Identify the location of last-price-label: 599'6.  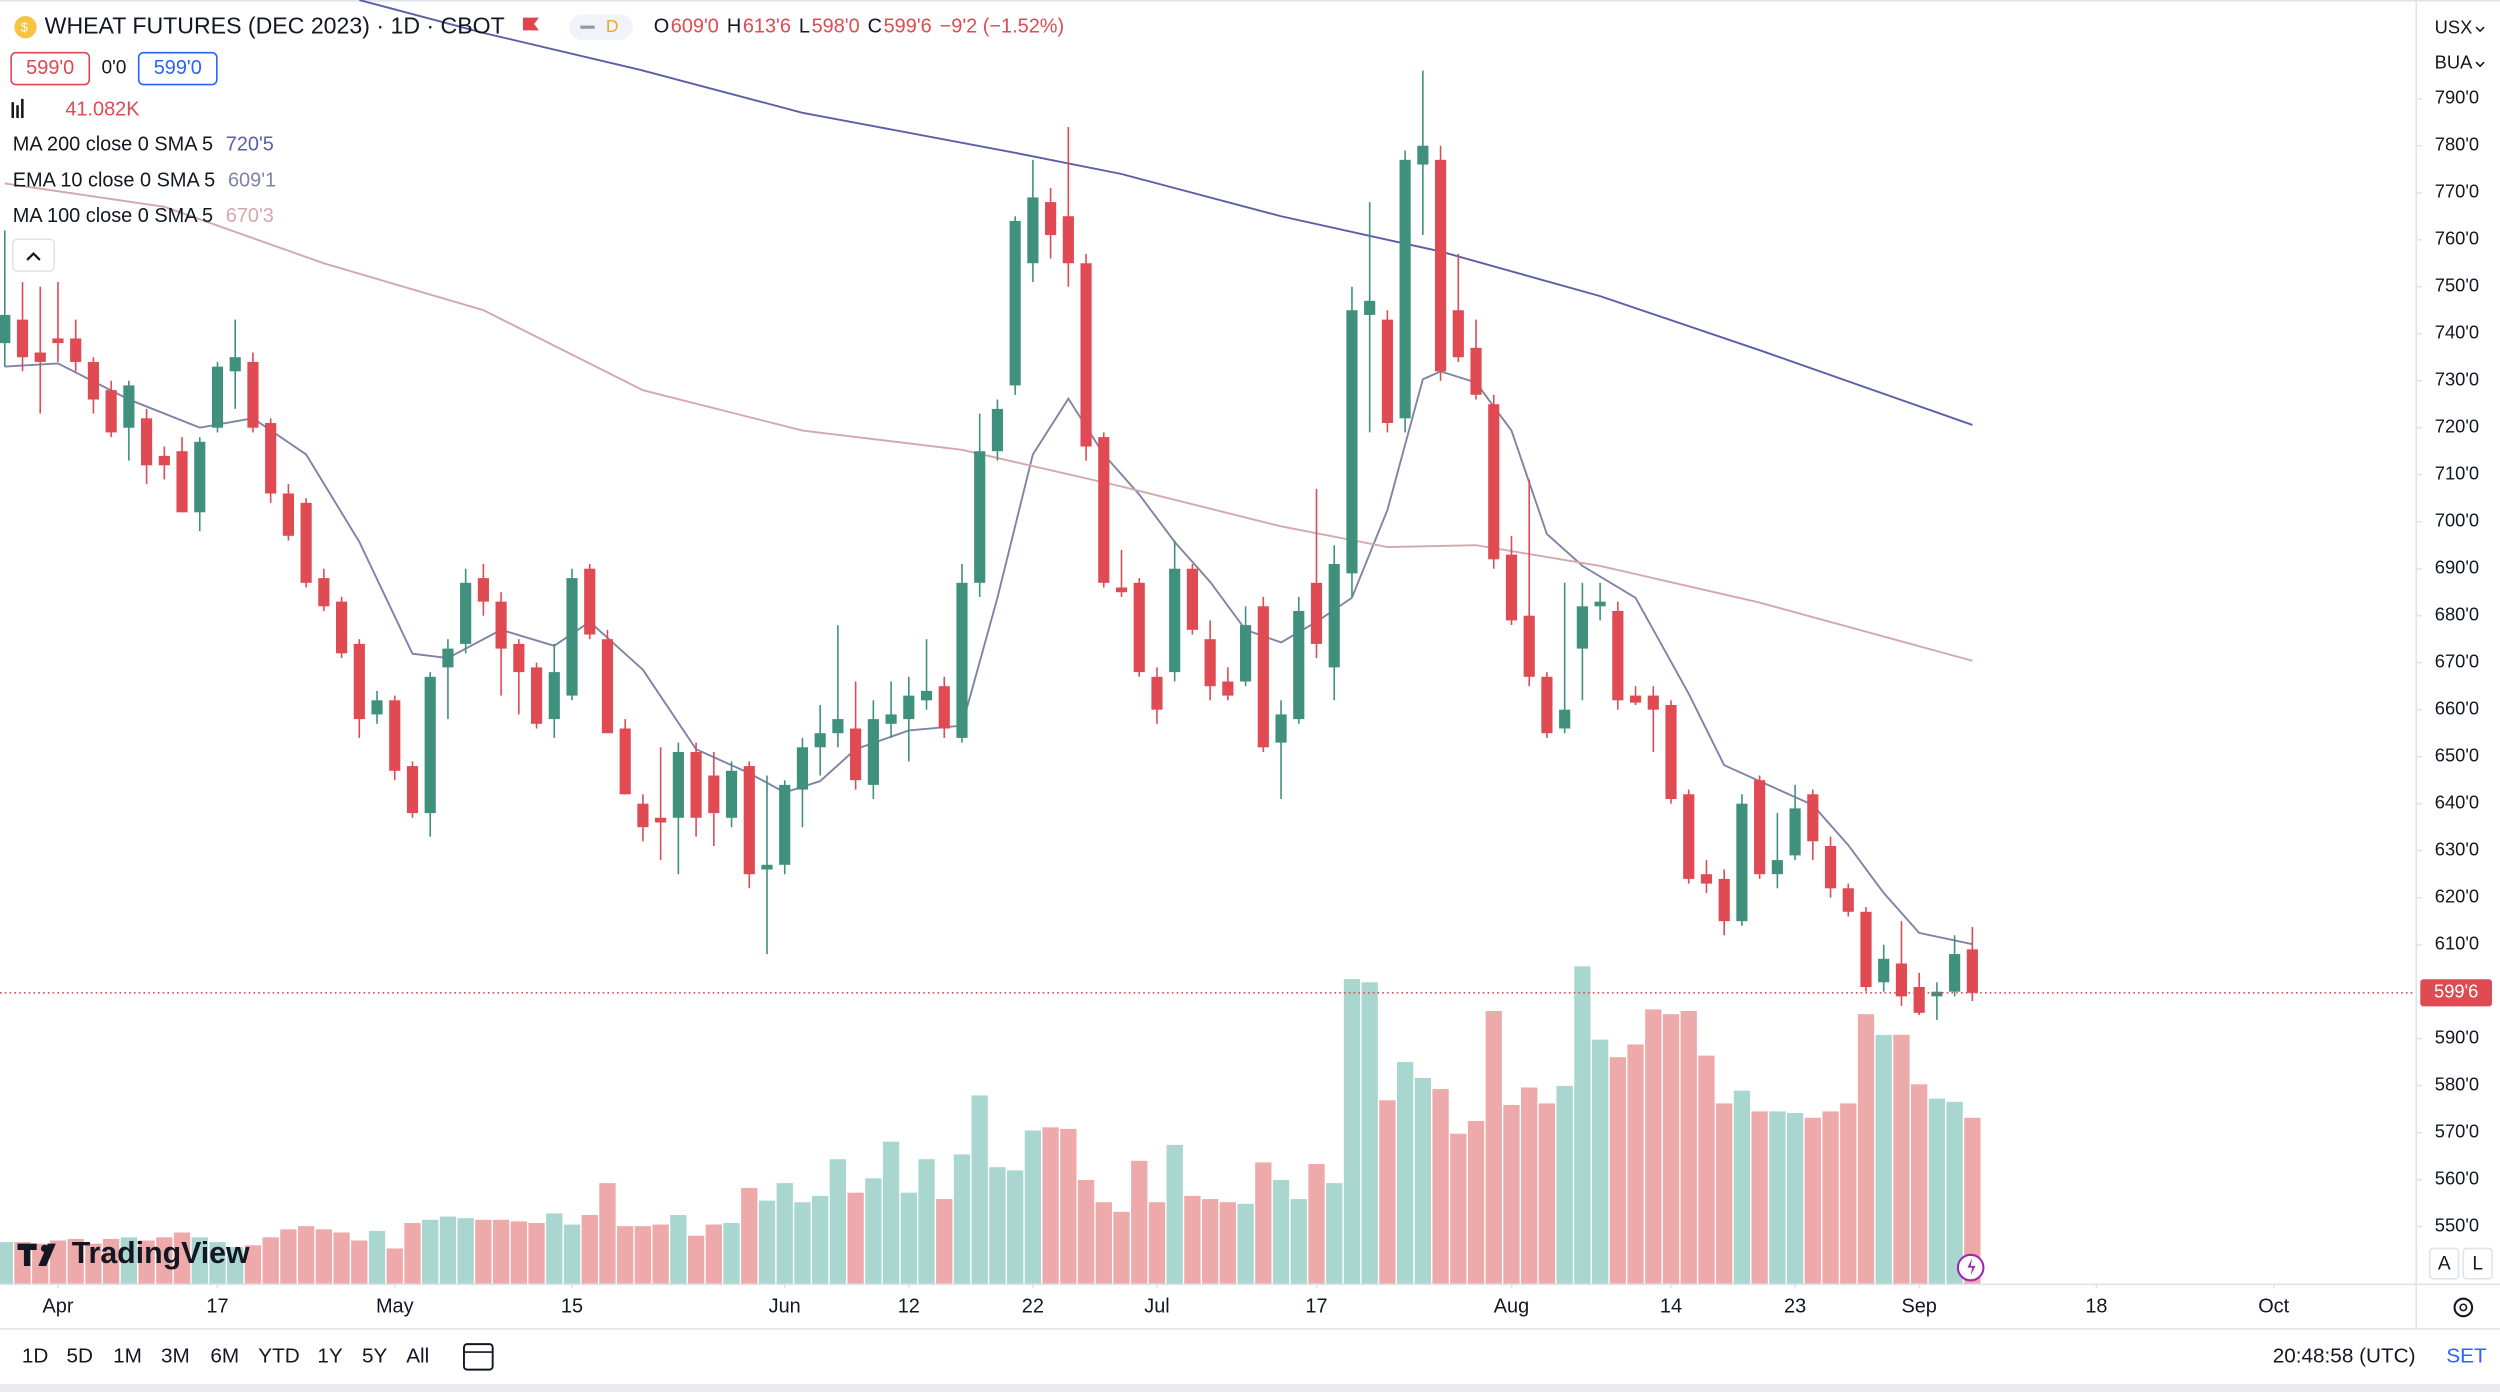
(2456, 991).